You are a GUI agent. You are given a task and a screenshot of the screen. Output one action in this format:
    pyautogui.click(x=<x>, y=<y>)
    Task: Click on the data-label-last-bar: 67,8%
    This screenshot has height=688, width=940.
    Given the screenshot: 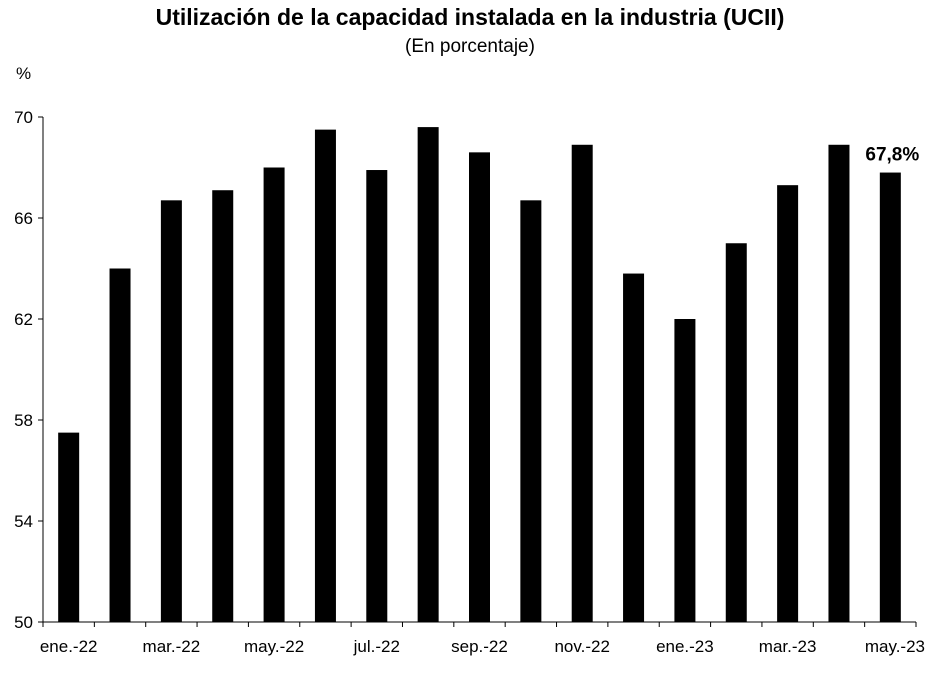 What is the action you would take?
    pyautogui.click(x=892, y=155)
    